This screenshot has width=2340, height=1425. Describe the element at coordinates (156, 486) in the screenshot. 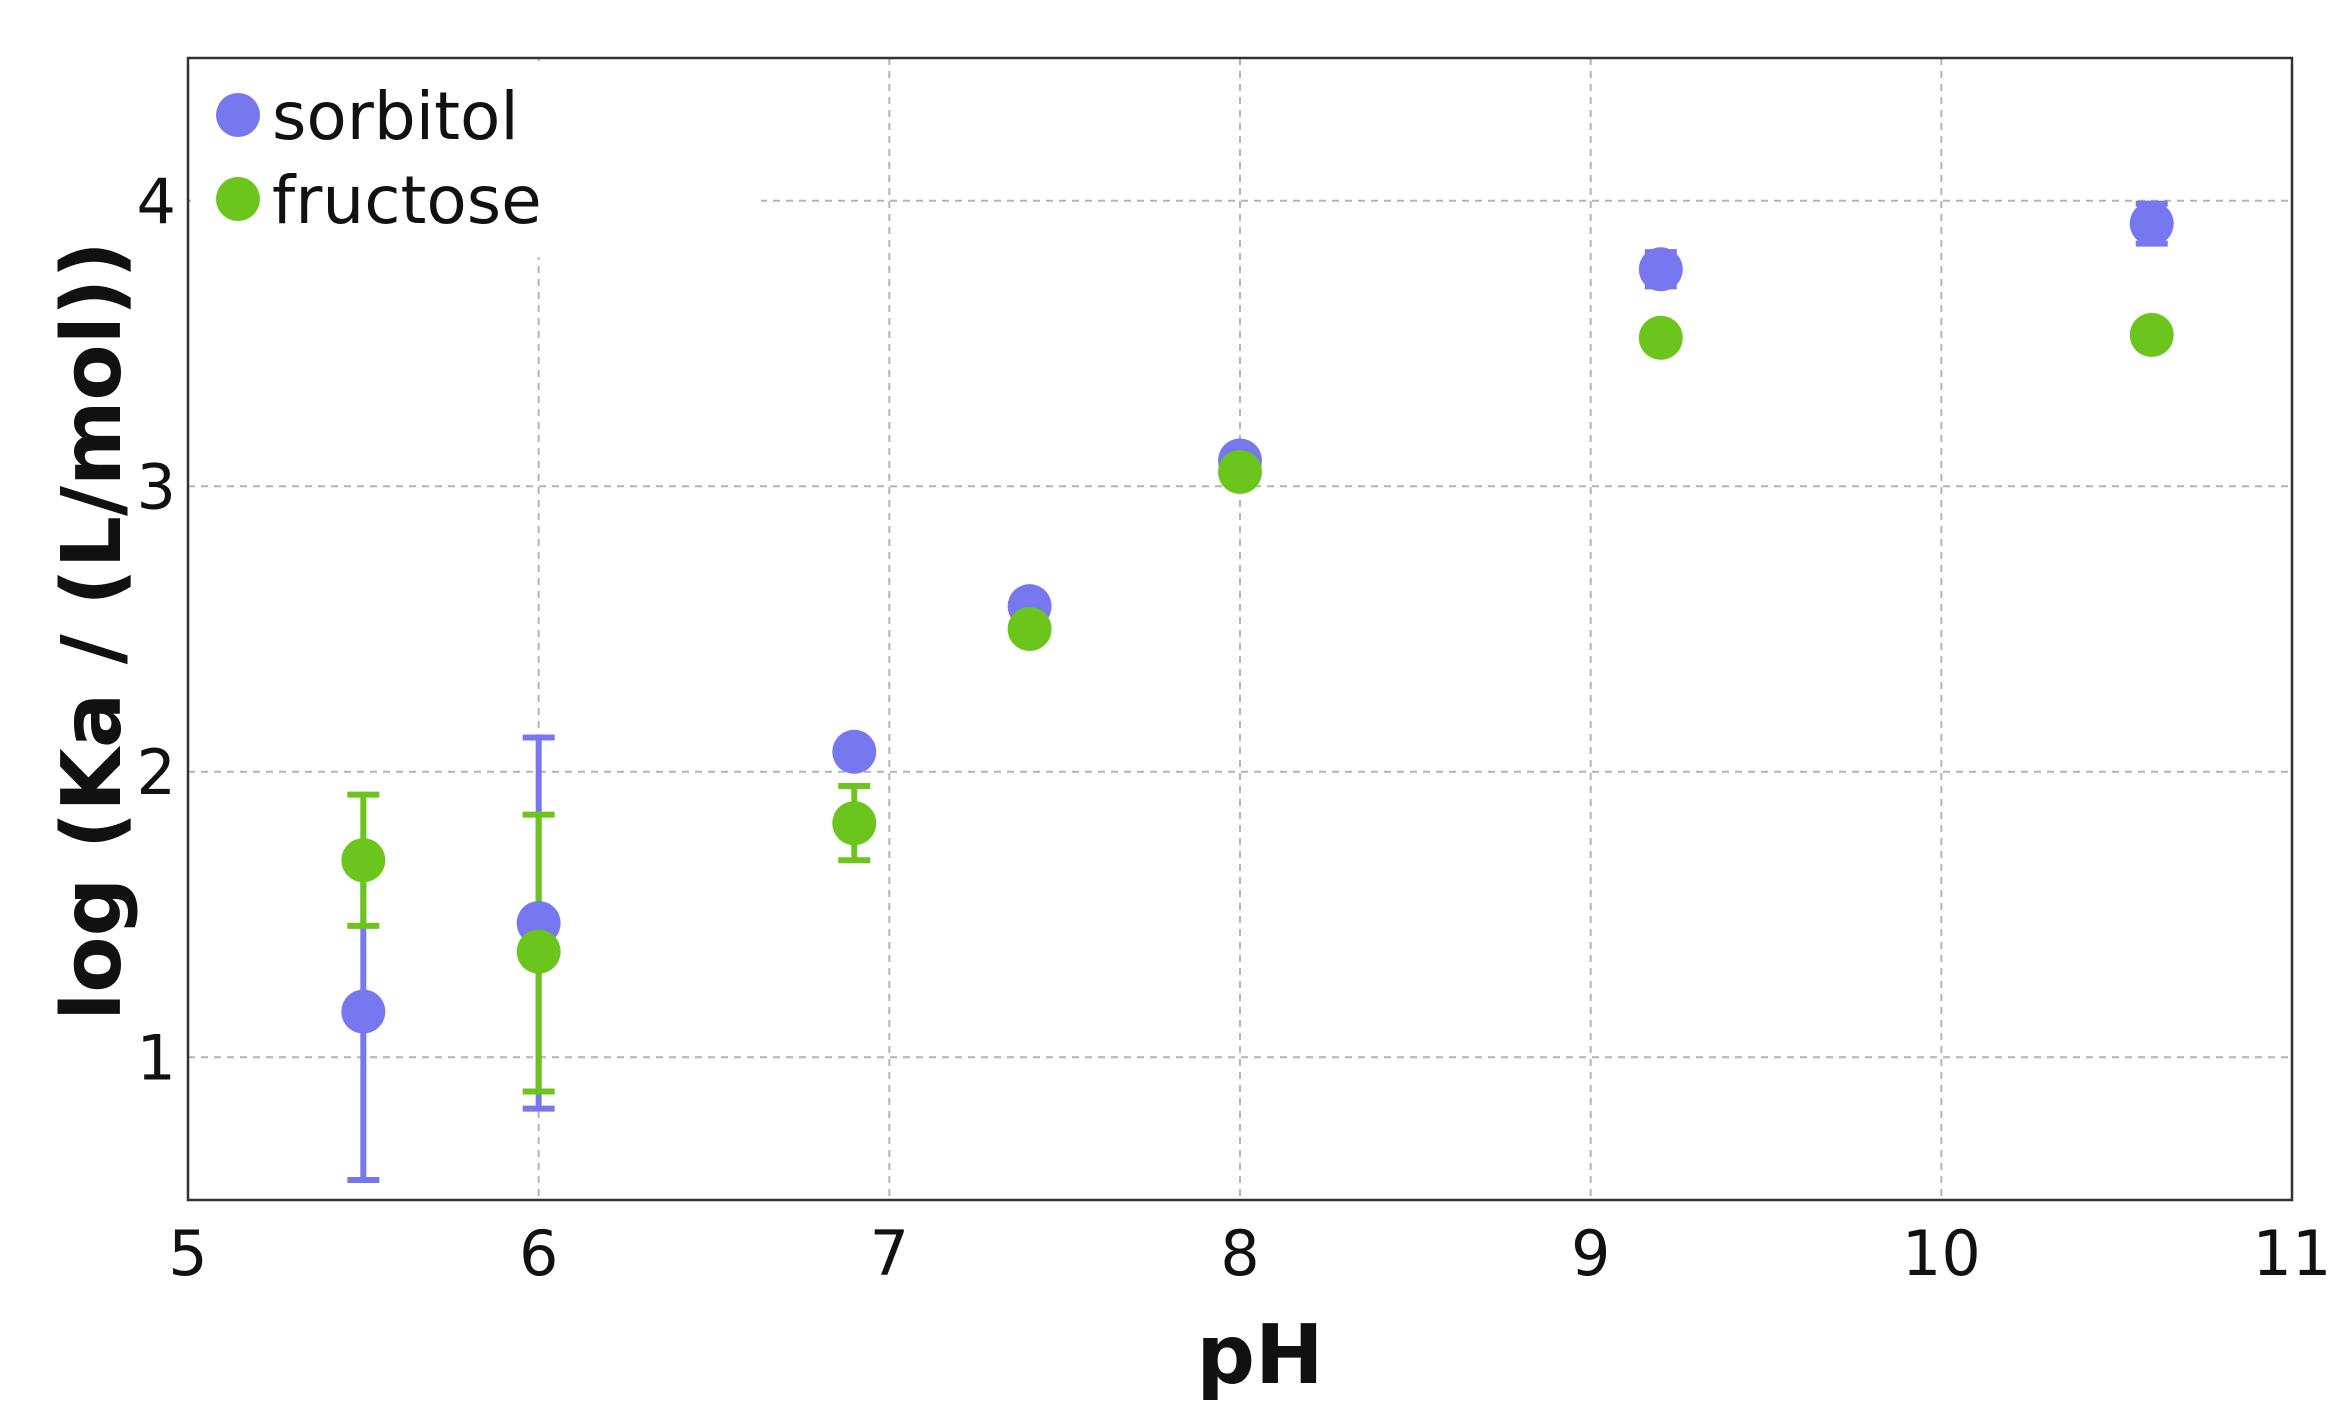

I see `y-tick-label-3: 3` at that location.